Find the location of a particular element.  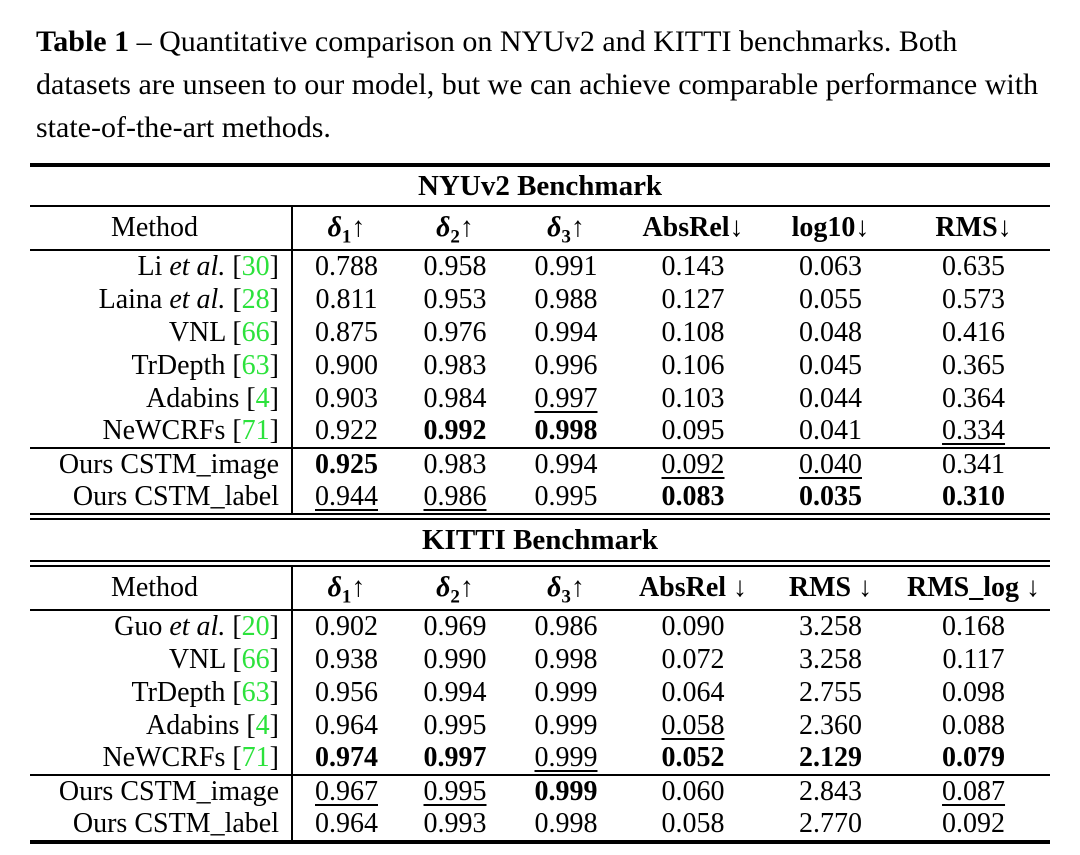

value-cell: 0.092 is located at coordinates (974, 823).